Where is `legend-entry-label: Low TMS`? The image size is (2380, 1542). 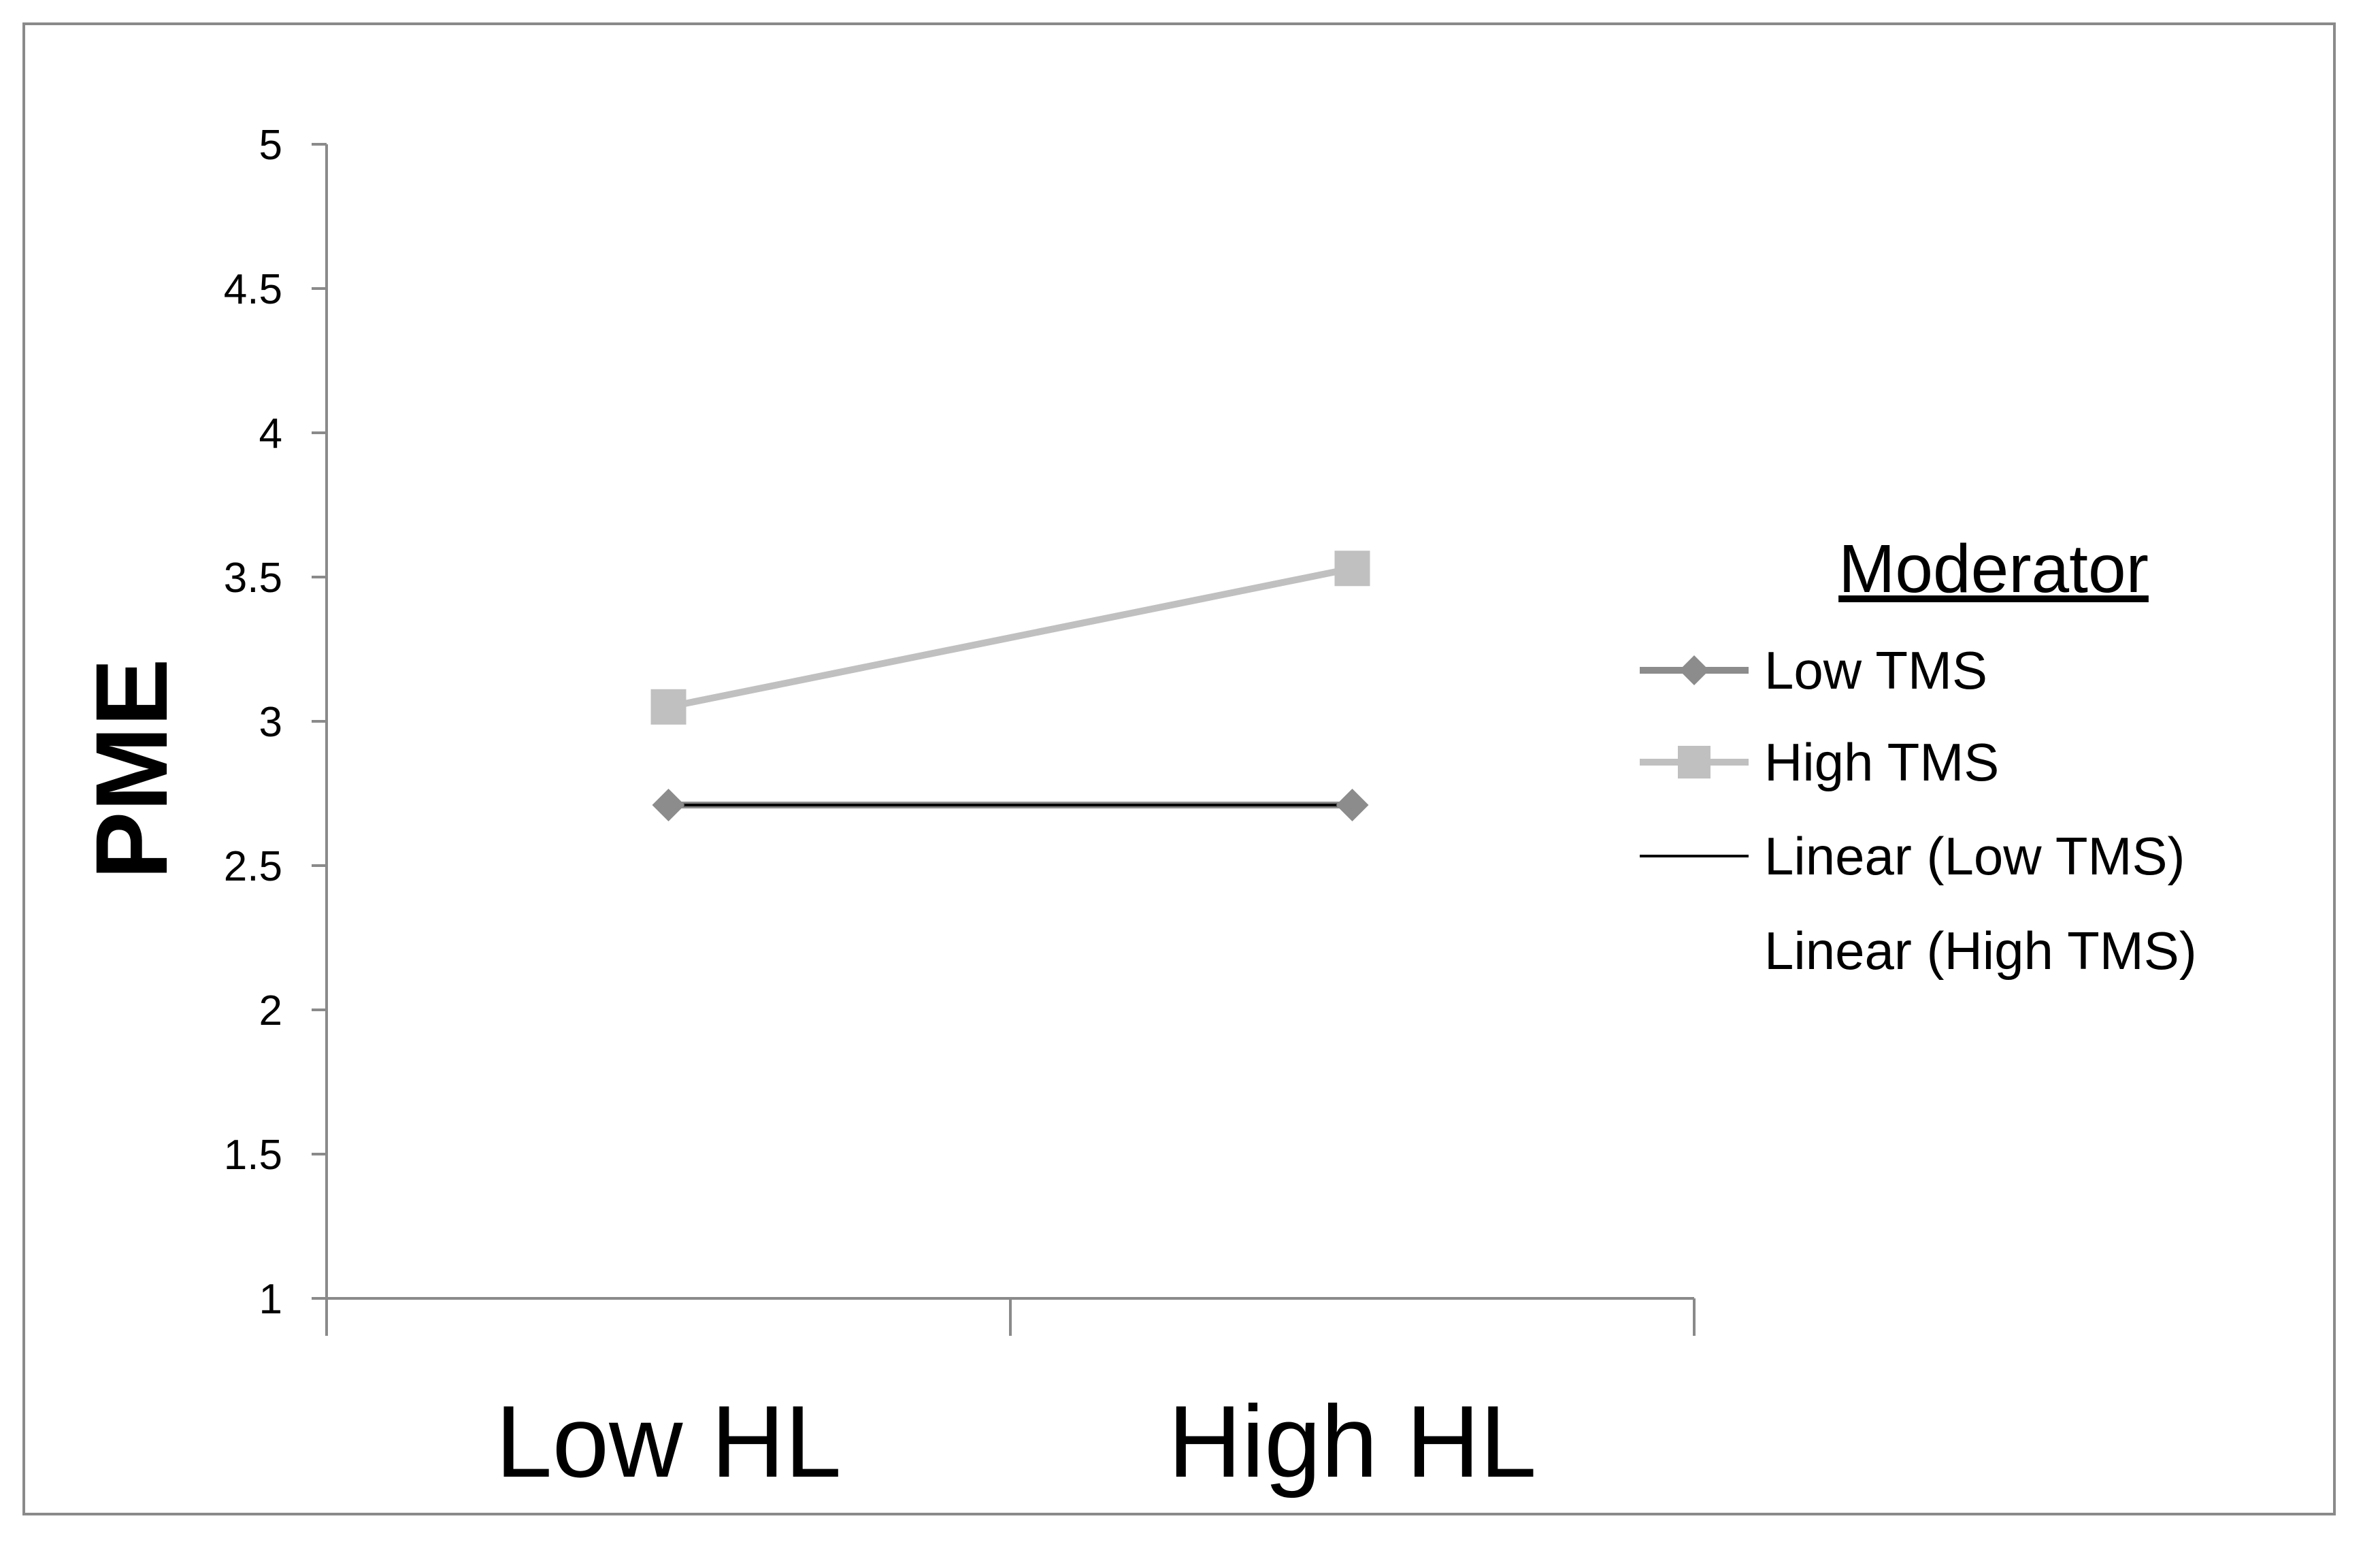 legend-entry-label: Low TMS is located at coordinates (1876, 670).